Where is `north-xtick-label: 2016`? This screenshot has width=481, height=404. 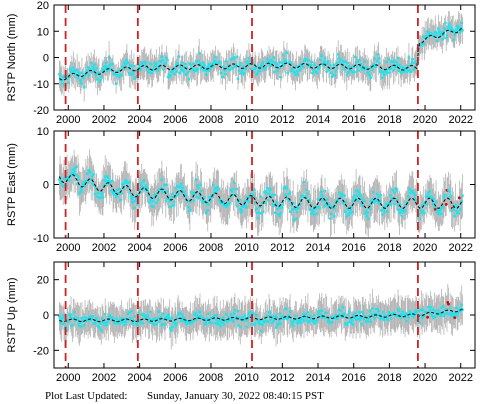 north-xtick-label: 2016 is located at coordinates (353, 120).